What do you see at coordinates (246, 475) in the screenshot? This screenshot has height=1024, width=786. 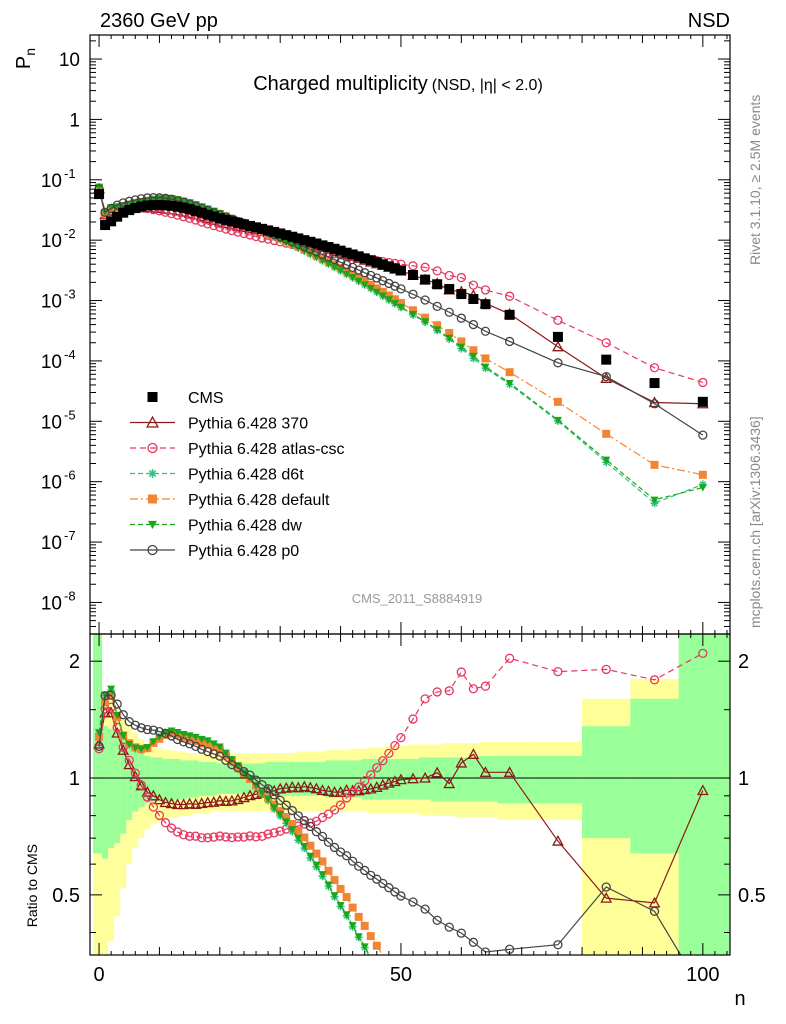 I see `legend-label: Pythia 6.428 d6t` at bounding box center [246, 475].